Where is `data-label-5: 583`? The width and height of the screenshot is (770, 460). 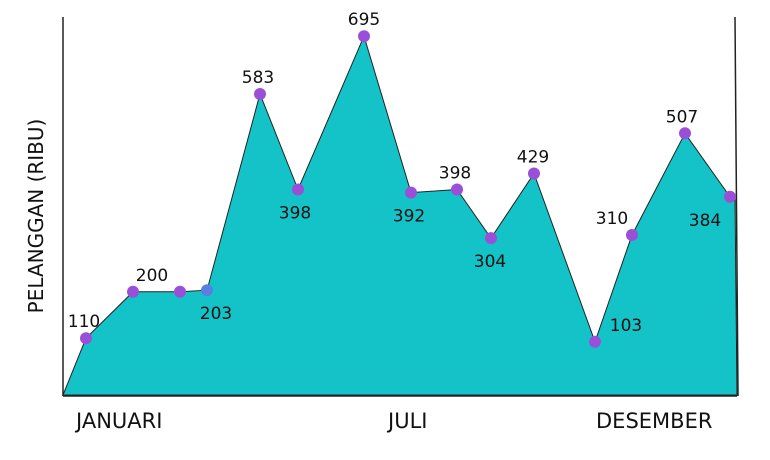 data-label-5: 583 is located at coordinates (258, 78).